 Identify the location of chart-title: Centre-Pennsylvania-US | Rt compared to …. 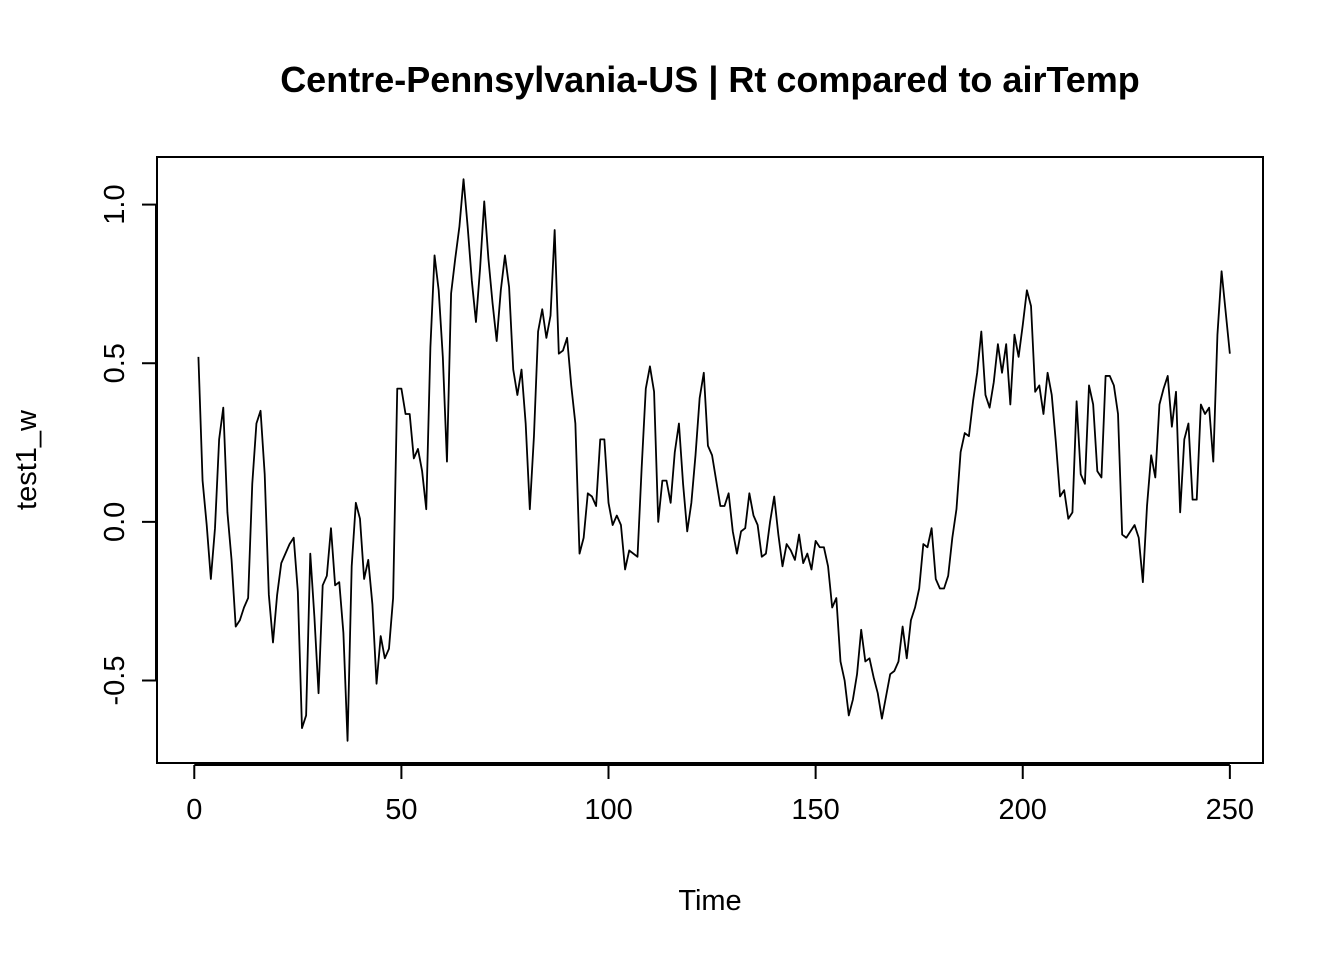
(710, 80).